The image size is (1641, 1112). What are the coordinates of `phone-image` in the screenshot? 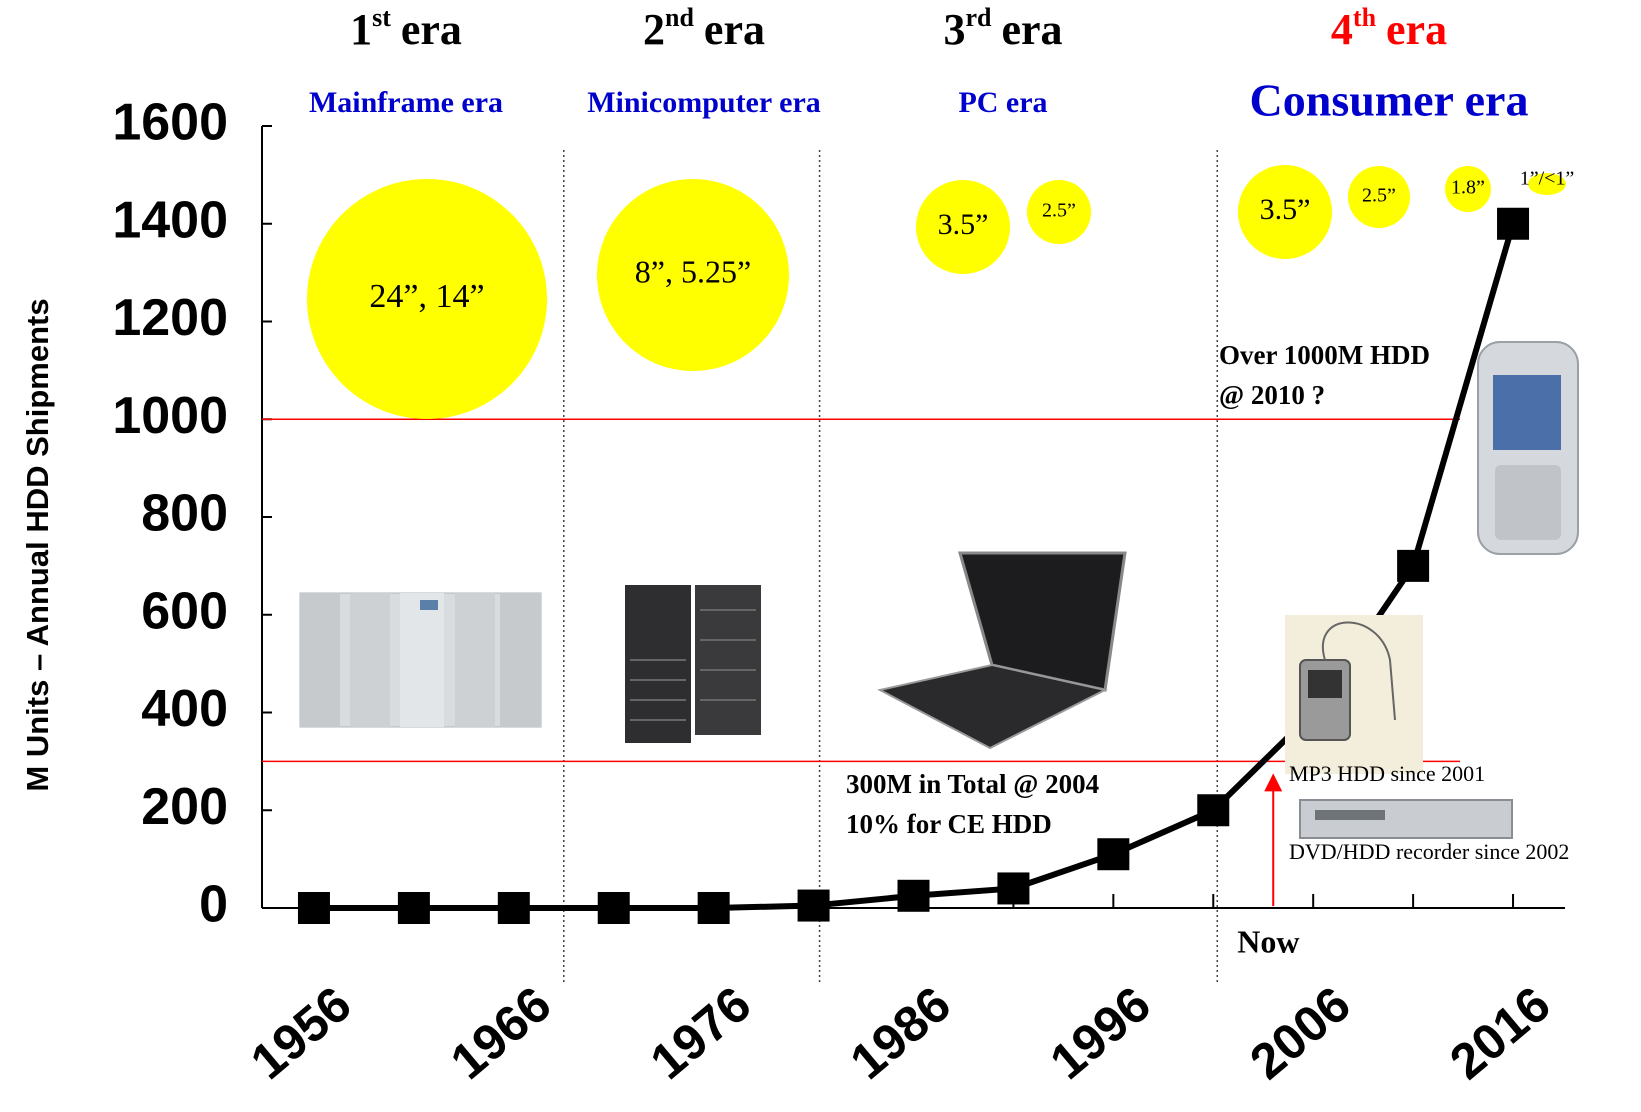 It's located at (1528, 448).